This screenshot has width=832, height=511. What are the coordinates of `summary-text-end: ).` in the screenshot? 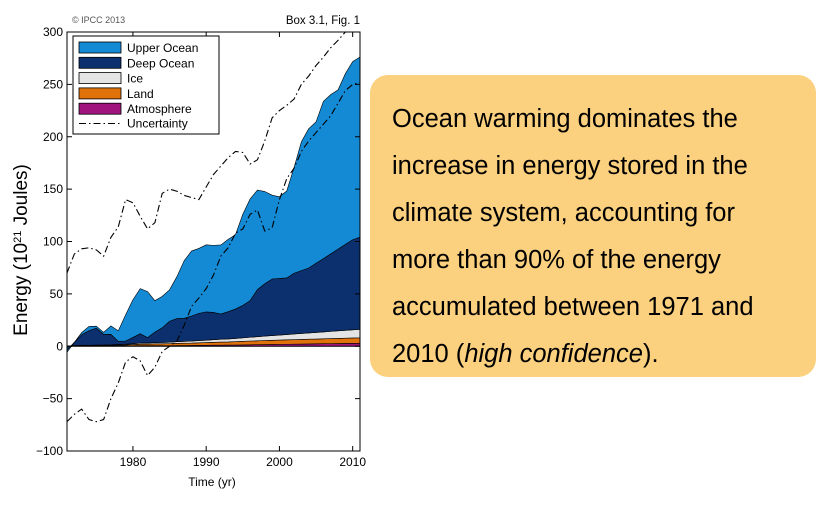 It's located at (650, 354).